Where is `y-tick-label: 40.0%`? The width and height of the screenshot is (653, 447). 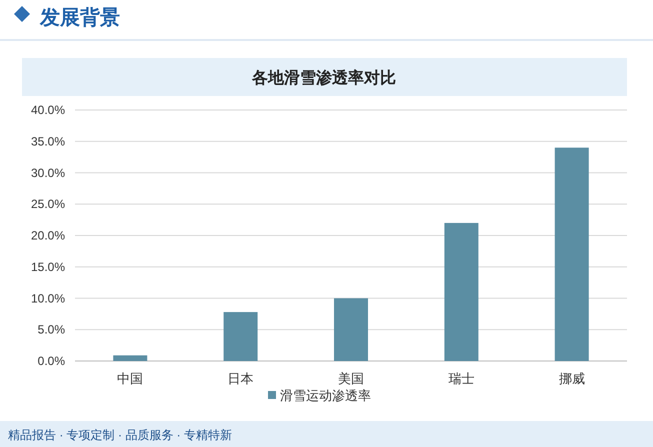 y-tick-label: 40.0% is located at coordinates (48, 110).